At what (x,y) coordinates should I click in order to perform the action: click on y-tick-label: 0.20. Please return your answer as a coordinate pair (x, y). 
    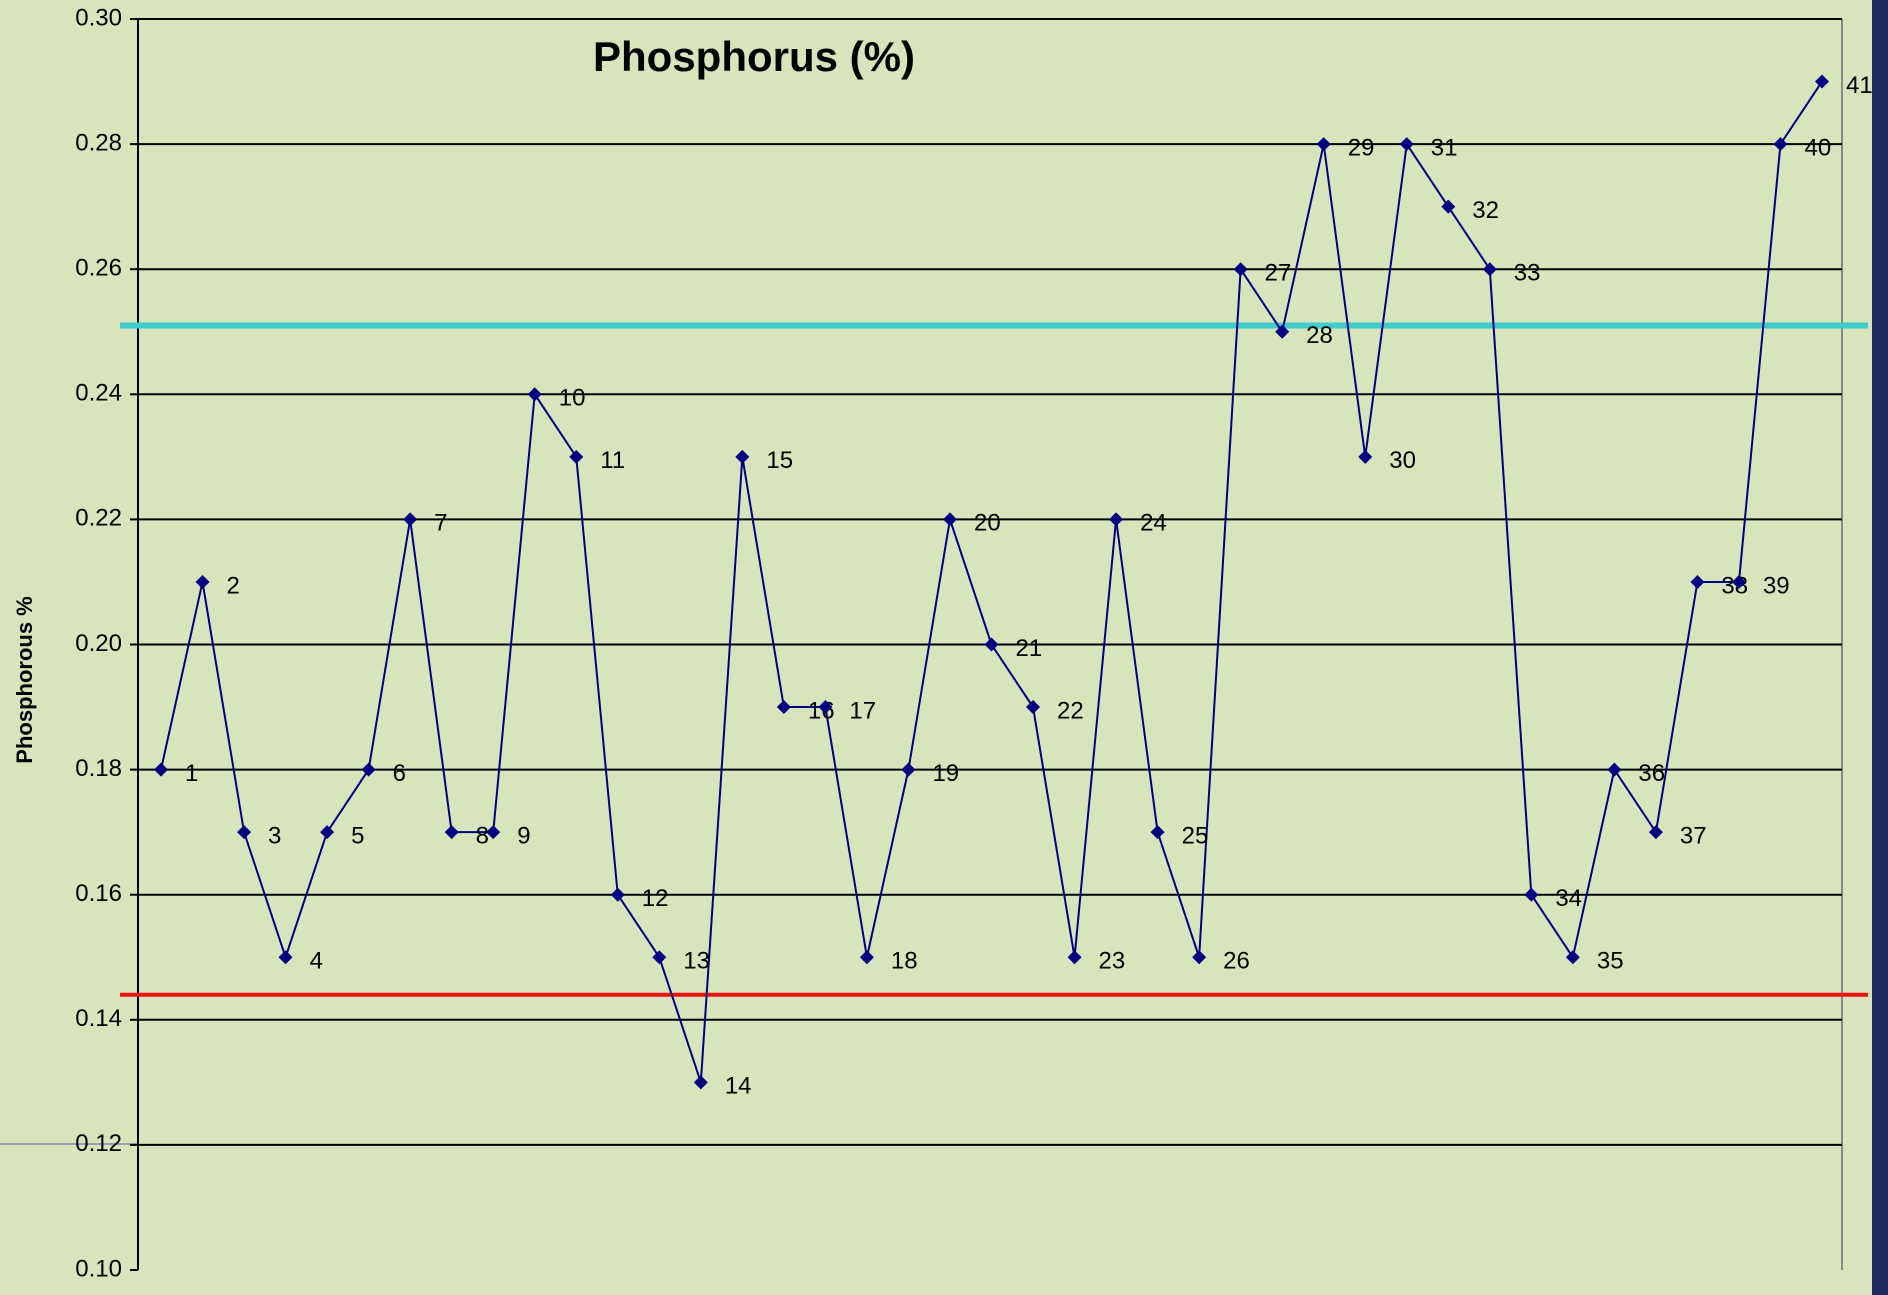
    Looking at the image, I should click on (98, 643).